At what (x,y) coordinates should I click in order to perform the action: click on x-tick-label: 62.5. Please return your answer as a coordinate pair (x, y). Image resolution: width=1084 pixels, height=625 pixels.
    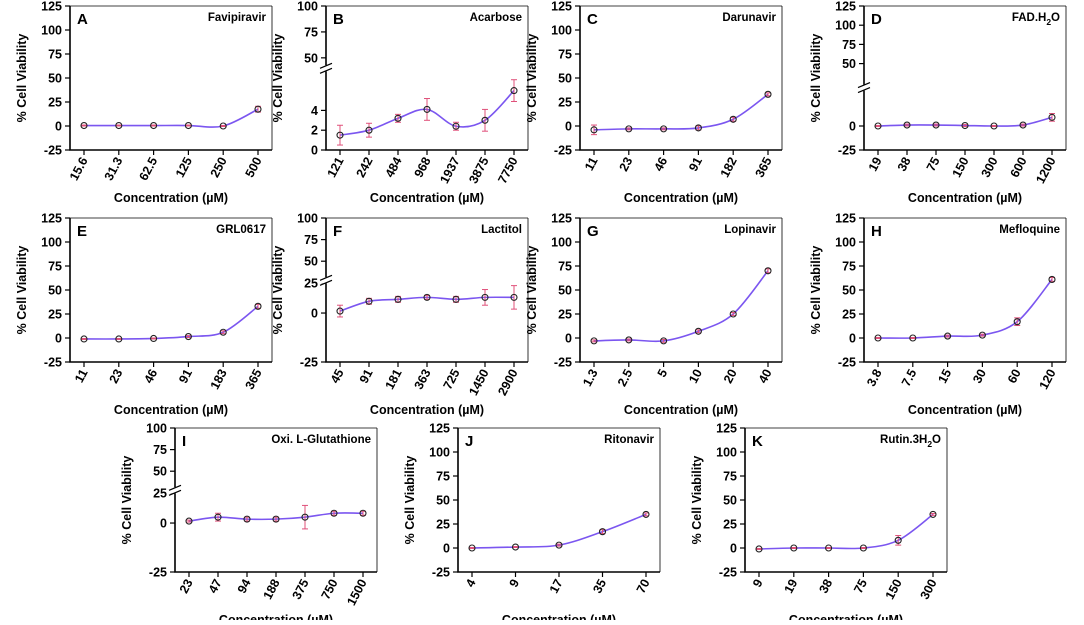
    Looking at the image, I should click on (148, 169).